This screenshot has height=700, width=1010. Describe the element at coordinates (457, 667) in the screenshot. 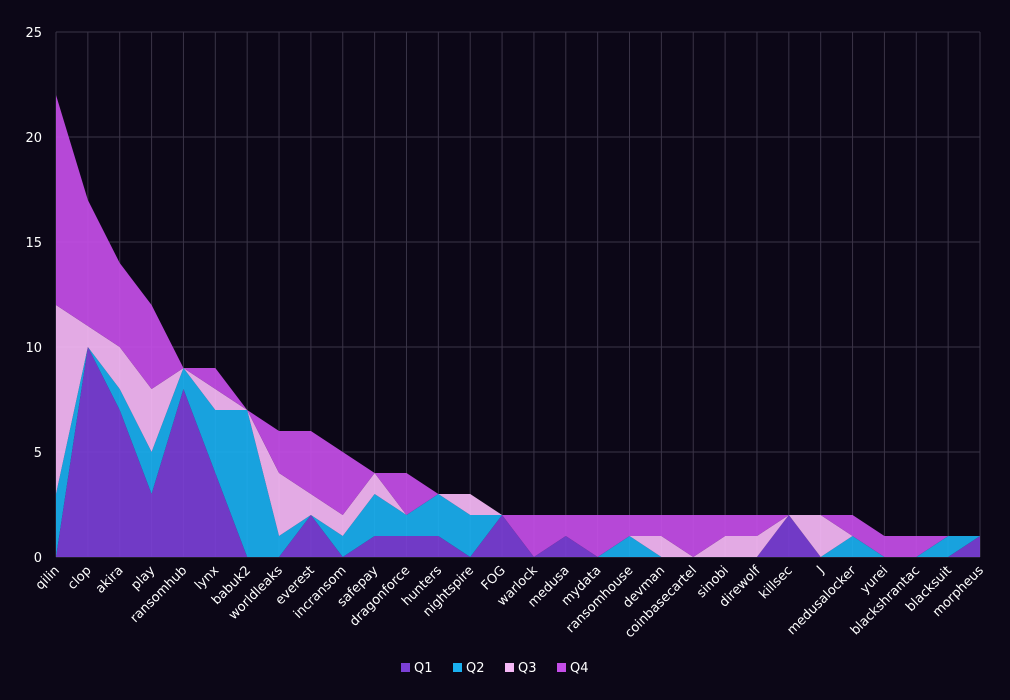

I see `legend-swatch-q2` at that location.